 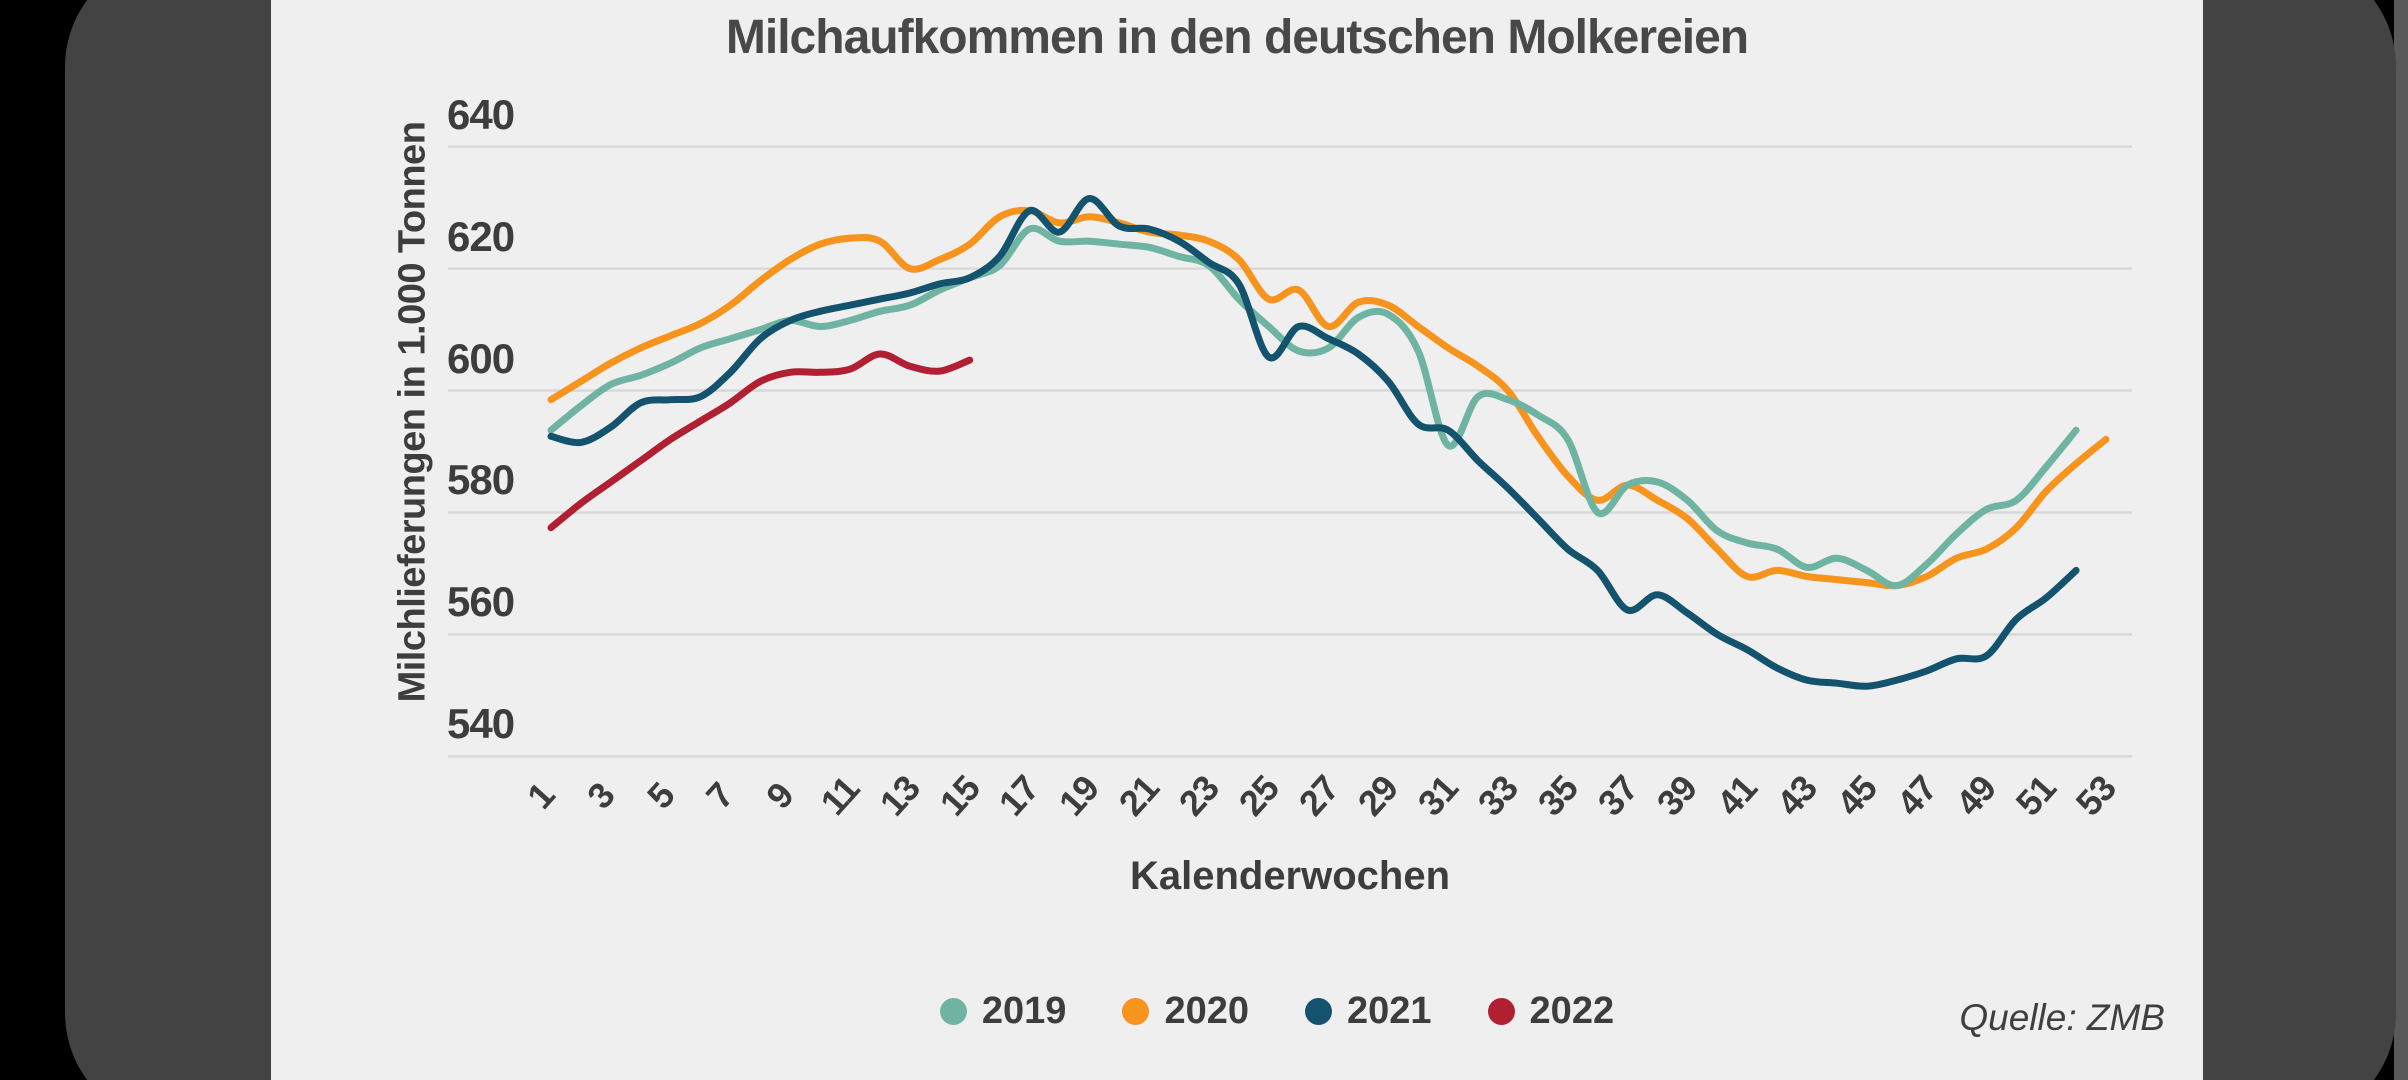 What do you see at coordinates (481, 602) in the screenshot?
I see `y-tick-560: 560` at bounding box center [481, 602].